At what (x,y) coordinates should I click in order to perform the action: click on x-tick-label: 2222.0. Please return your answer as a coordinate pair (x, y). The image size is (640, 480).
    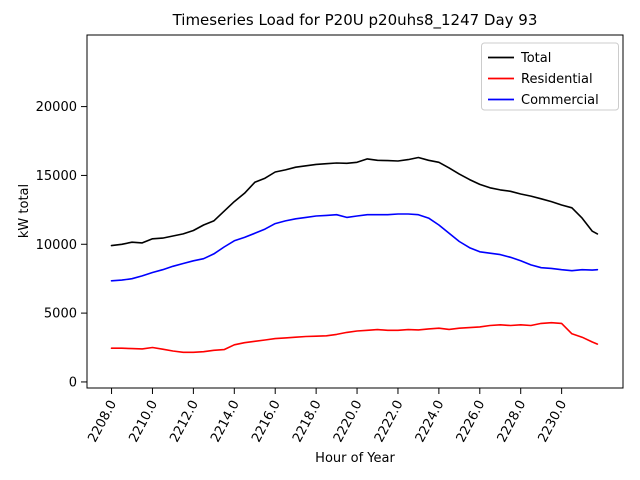
    Looking at the image, I should click on (389, 421).